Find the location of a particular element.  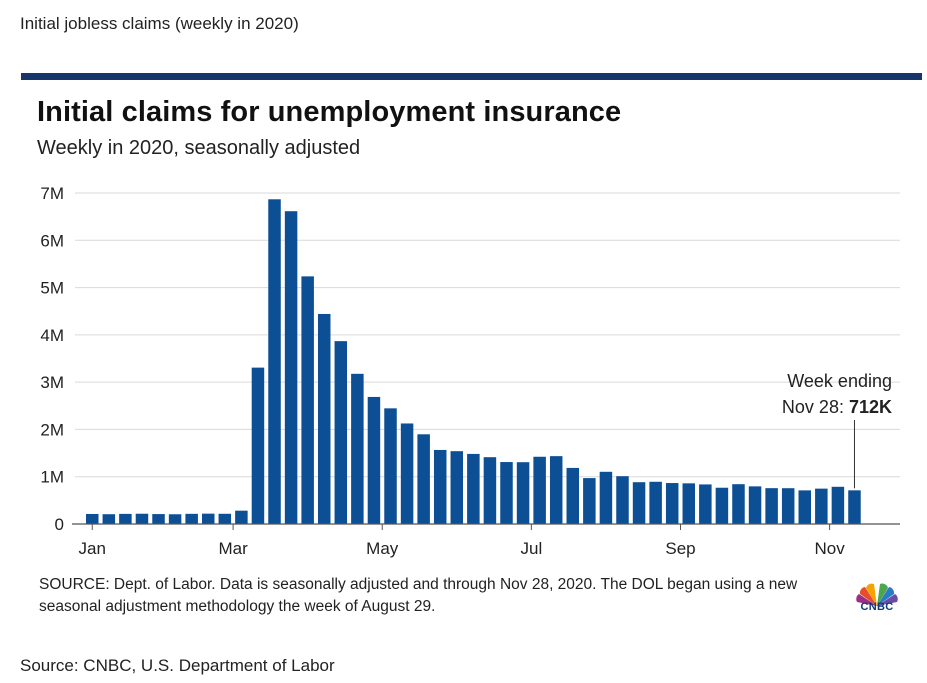

x-tick-label: Mar is located at coordinates (233, 548).